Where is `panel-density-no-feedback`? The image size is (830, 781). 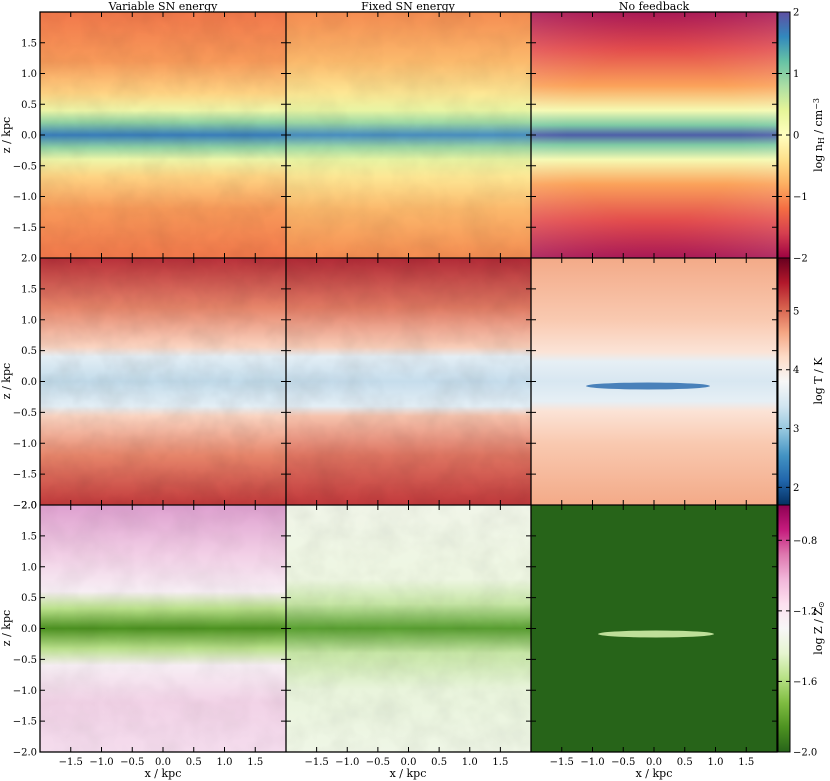
panel-density-no-feedback is located at coordinates (654, 135).